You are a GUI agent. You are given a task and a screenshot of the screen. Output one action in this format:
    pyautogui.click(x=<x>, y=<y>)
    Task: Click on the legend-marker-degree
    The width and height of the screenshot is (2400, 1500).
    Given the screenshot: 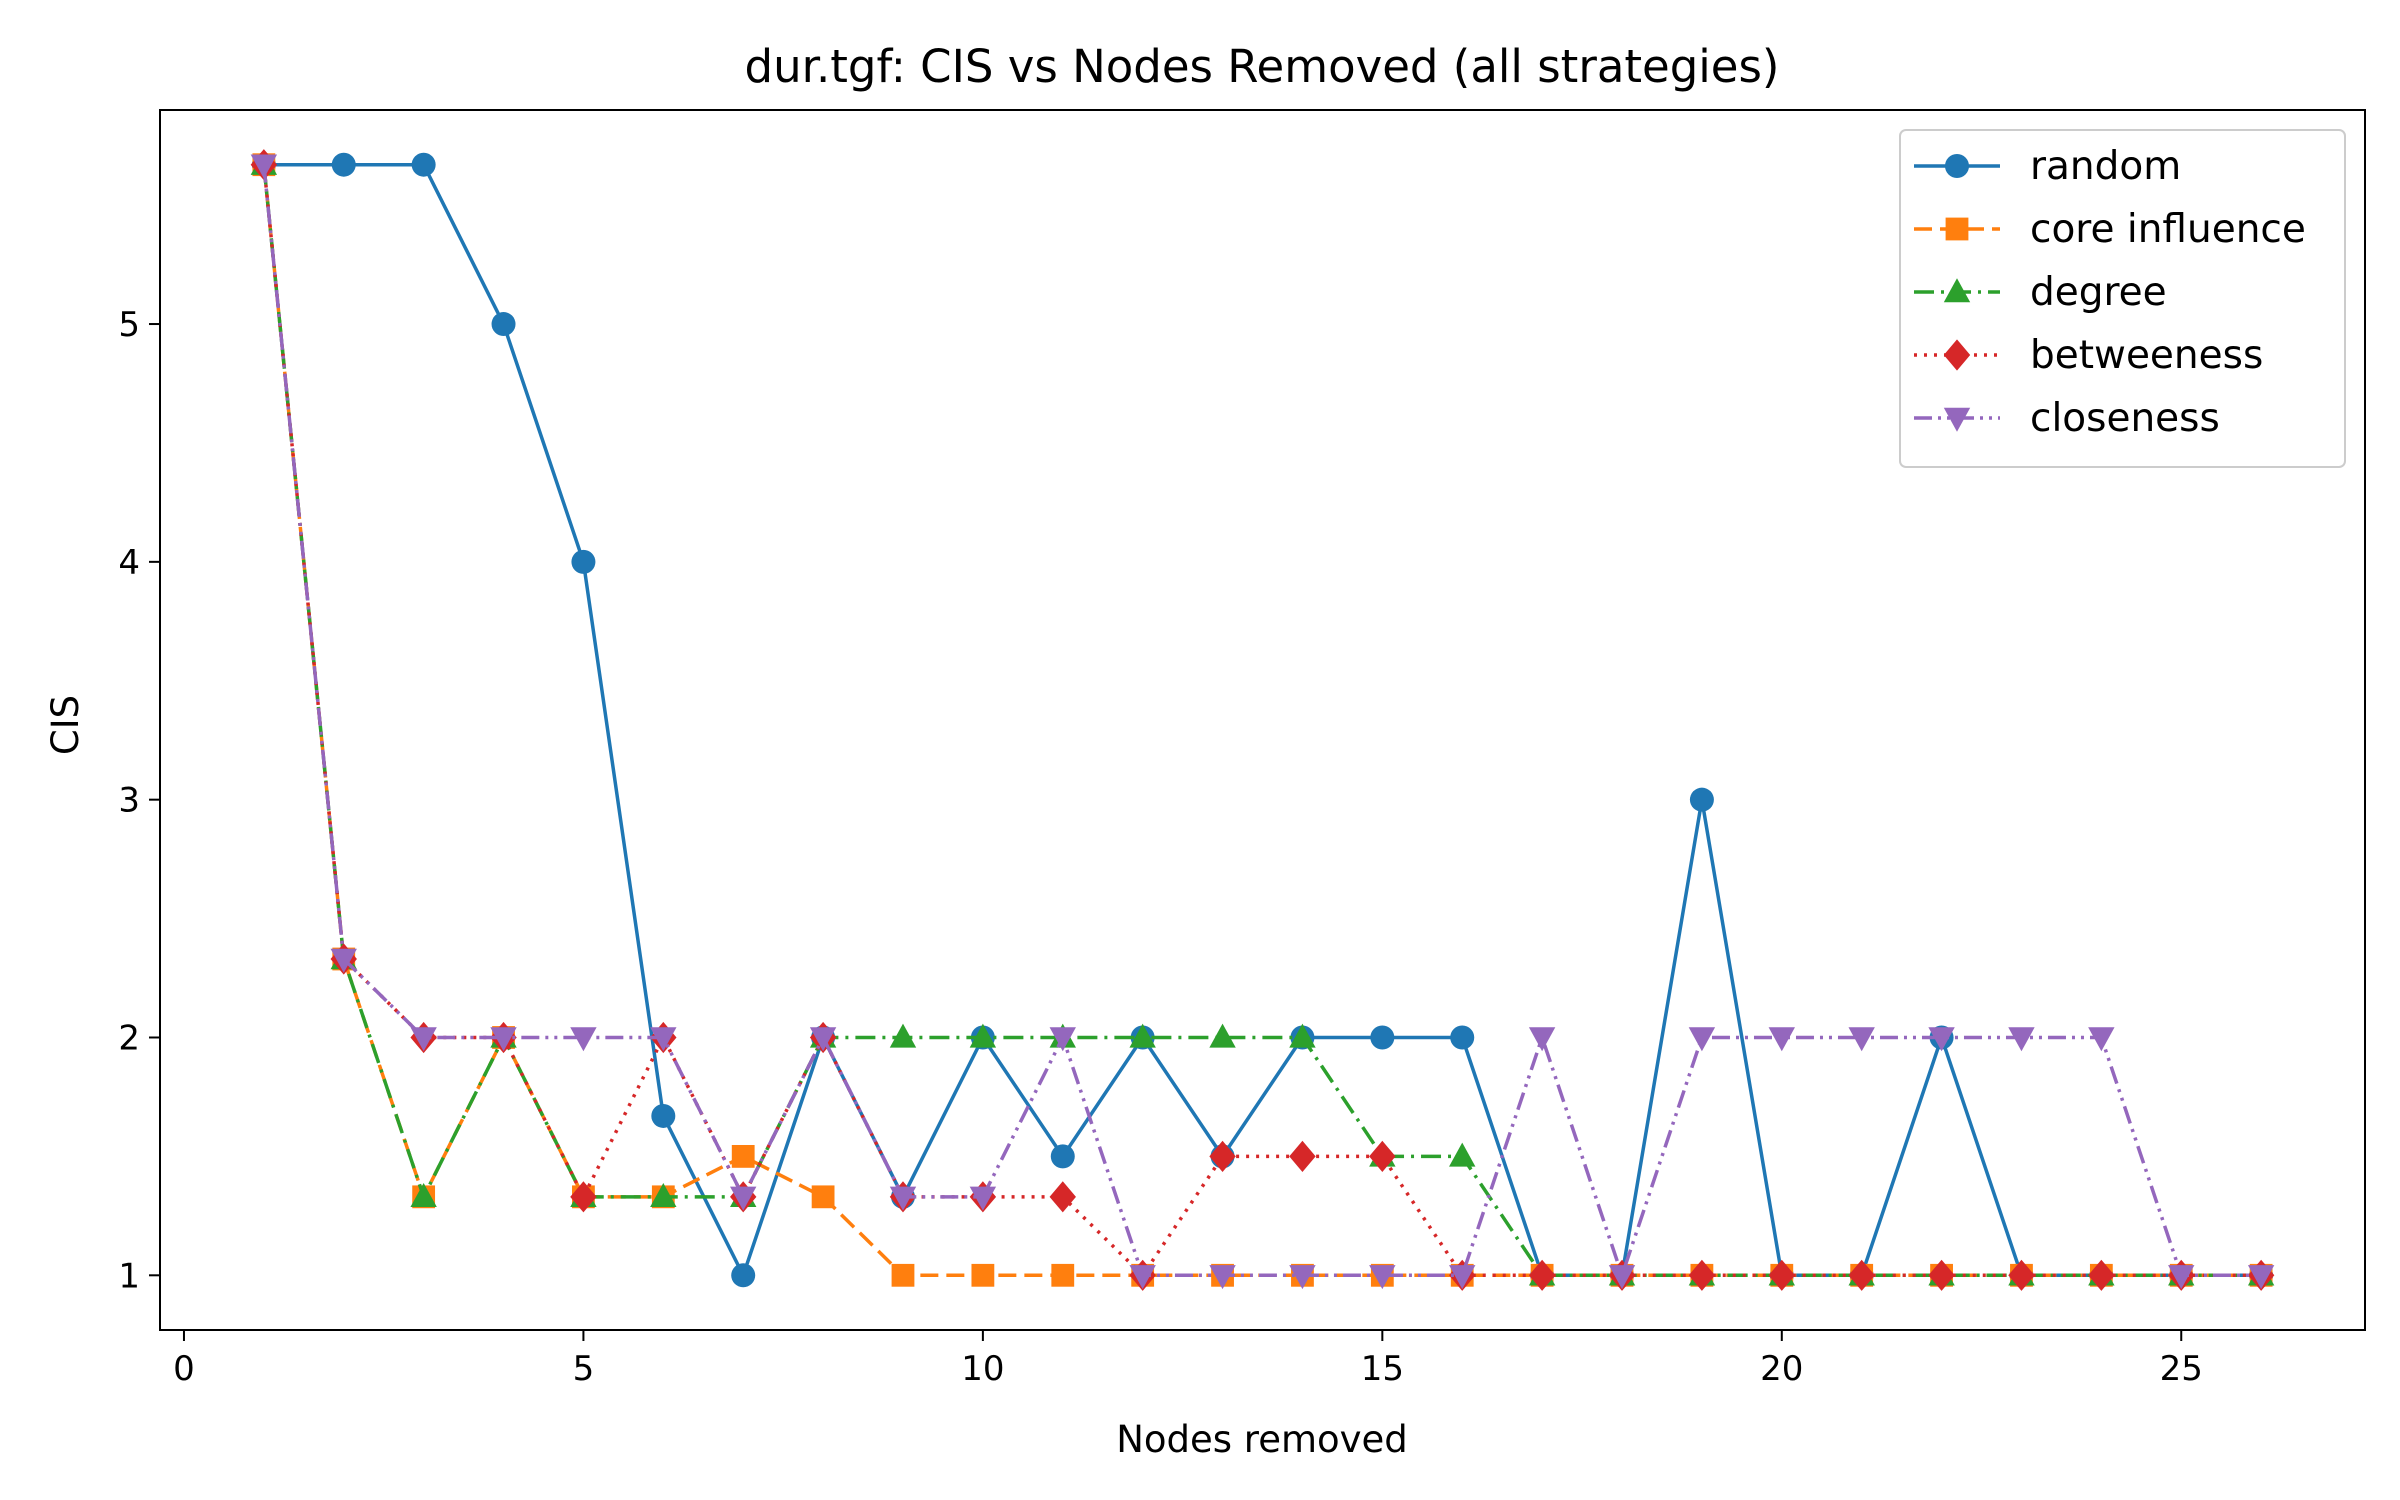 What is the action you would take?
    pyautogui.click(x=1957, y=290)
    